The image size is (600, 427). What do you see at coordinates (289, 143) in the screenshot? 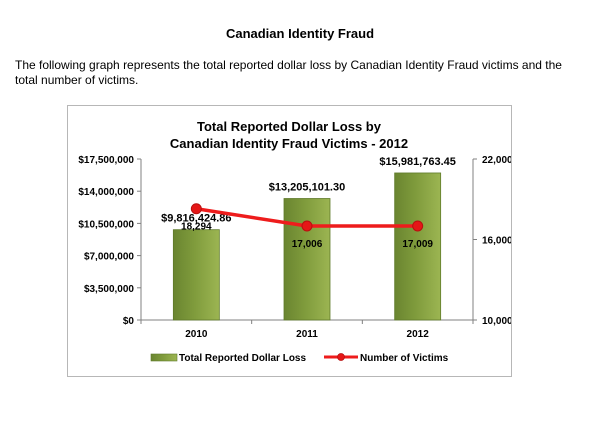
I see `chart-title-line: Canadian Identity Fraud Victims - 2012` at bounding box center [289, 143].